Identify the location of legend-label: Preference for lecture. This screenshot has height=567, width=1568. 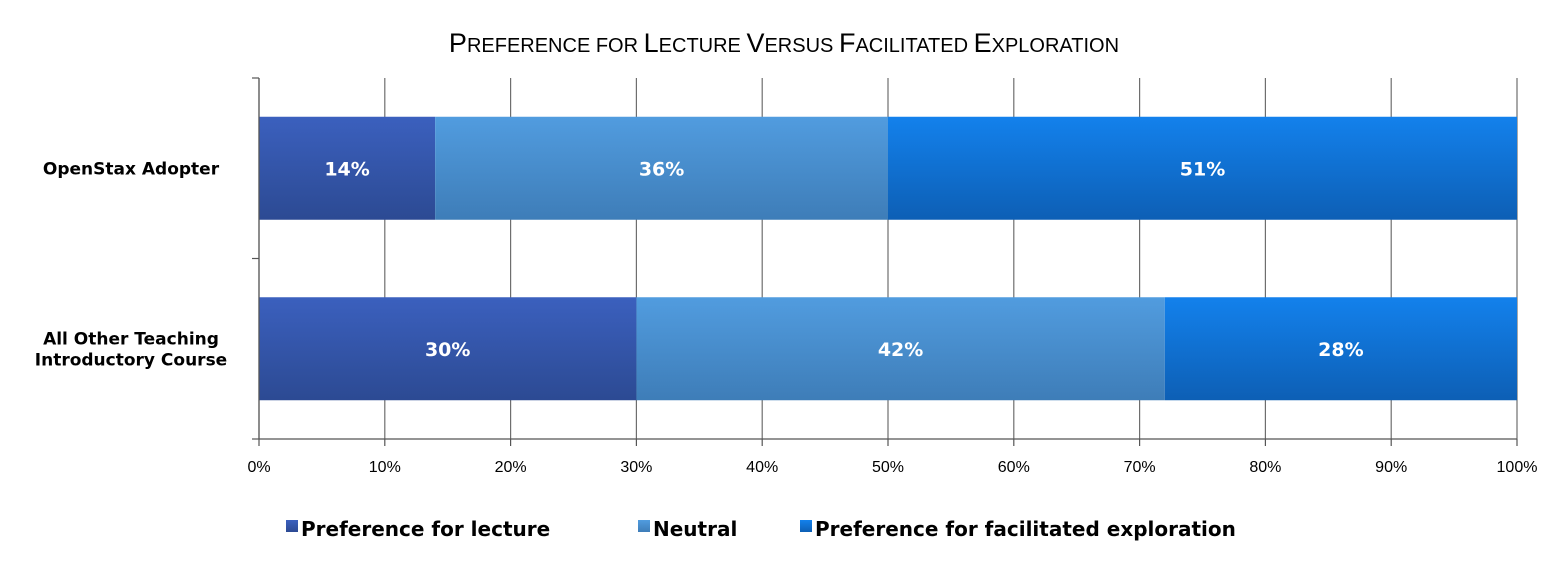
(425, 529).